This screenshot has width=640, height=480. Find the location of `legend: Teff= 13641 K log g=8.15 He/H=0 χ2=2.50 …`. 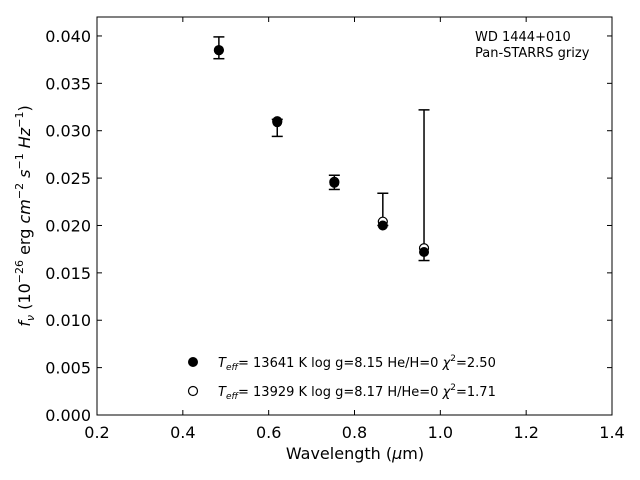

legend: Teff= 13641 K log g=8.15 He/H=0 χ2=2.50 … is located at coordinates (341, 378).